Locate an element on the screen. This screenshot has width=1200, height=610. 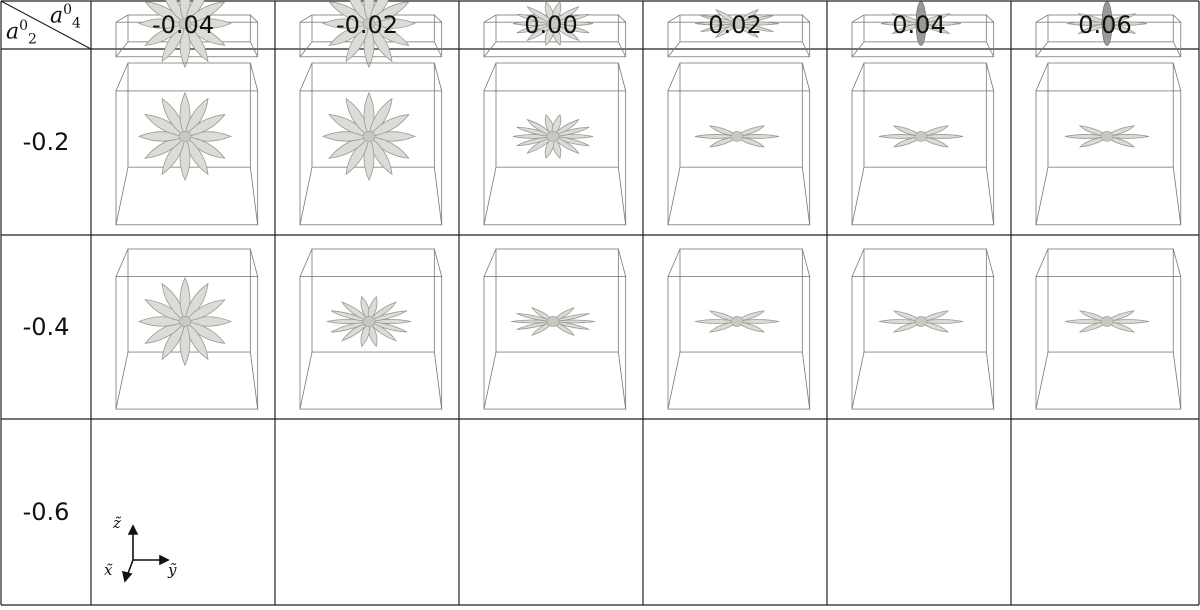
column-header: 0.02 is located at coordinates (735, 25).